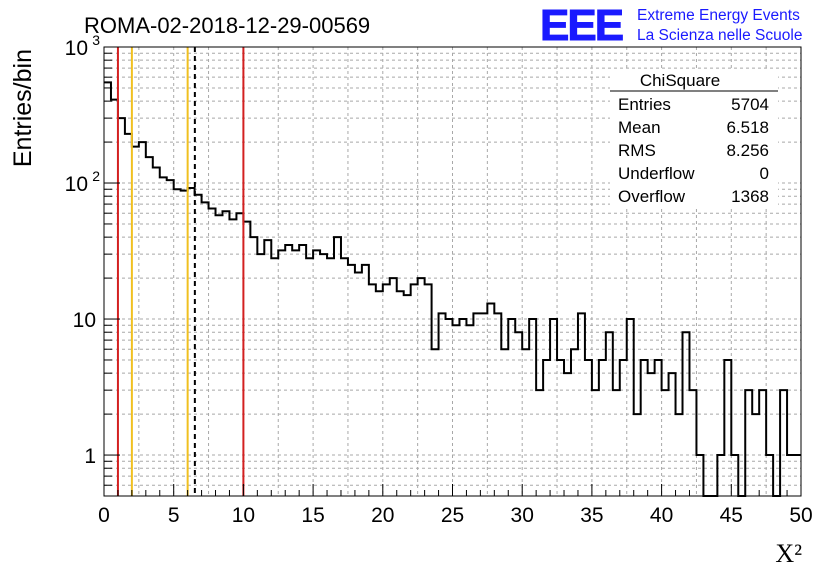 This screenshot has height=572, width=836. What do you see at coordinates (731, 515) in the screenshot?
I see `x-tick-label: 45` at bounding box center [731, 515].